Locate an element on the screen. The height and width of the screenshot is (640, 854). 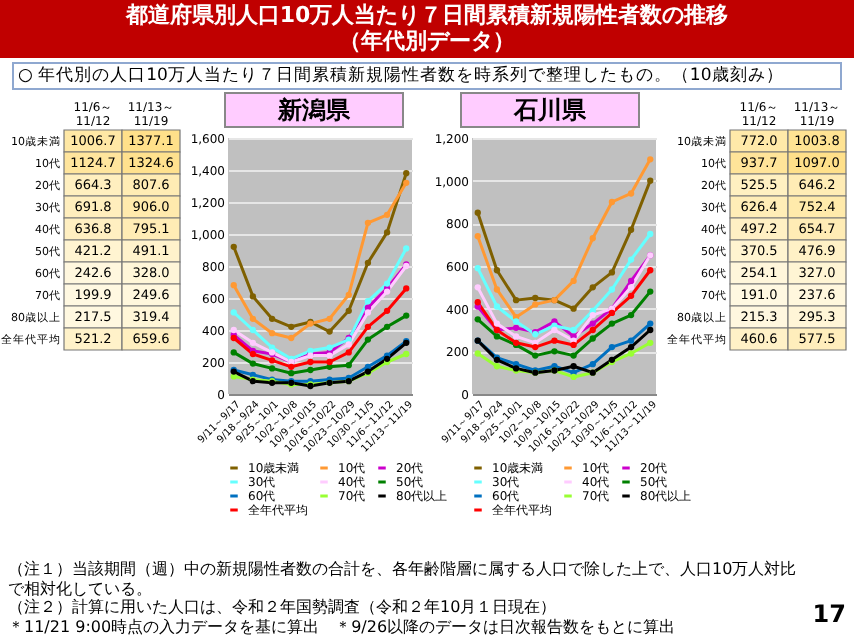
text: ○ 年代別の人口10万人当たり７日間累積新規陽性者数を時系列で整理したもの。（10歳刻み） is located at coordinates (427, 76).